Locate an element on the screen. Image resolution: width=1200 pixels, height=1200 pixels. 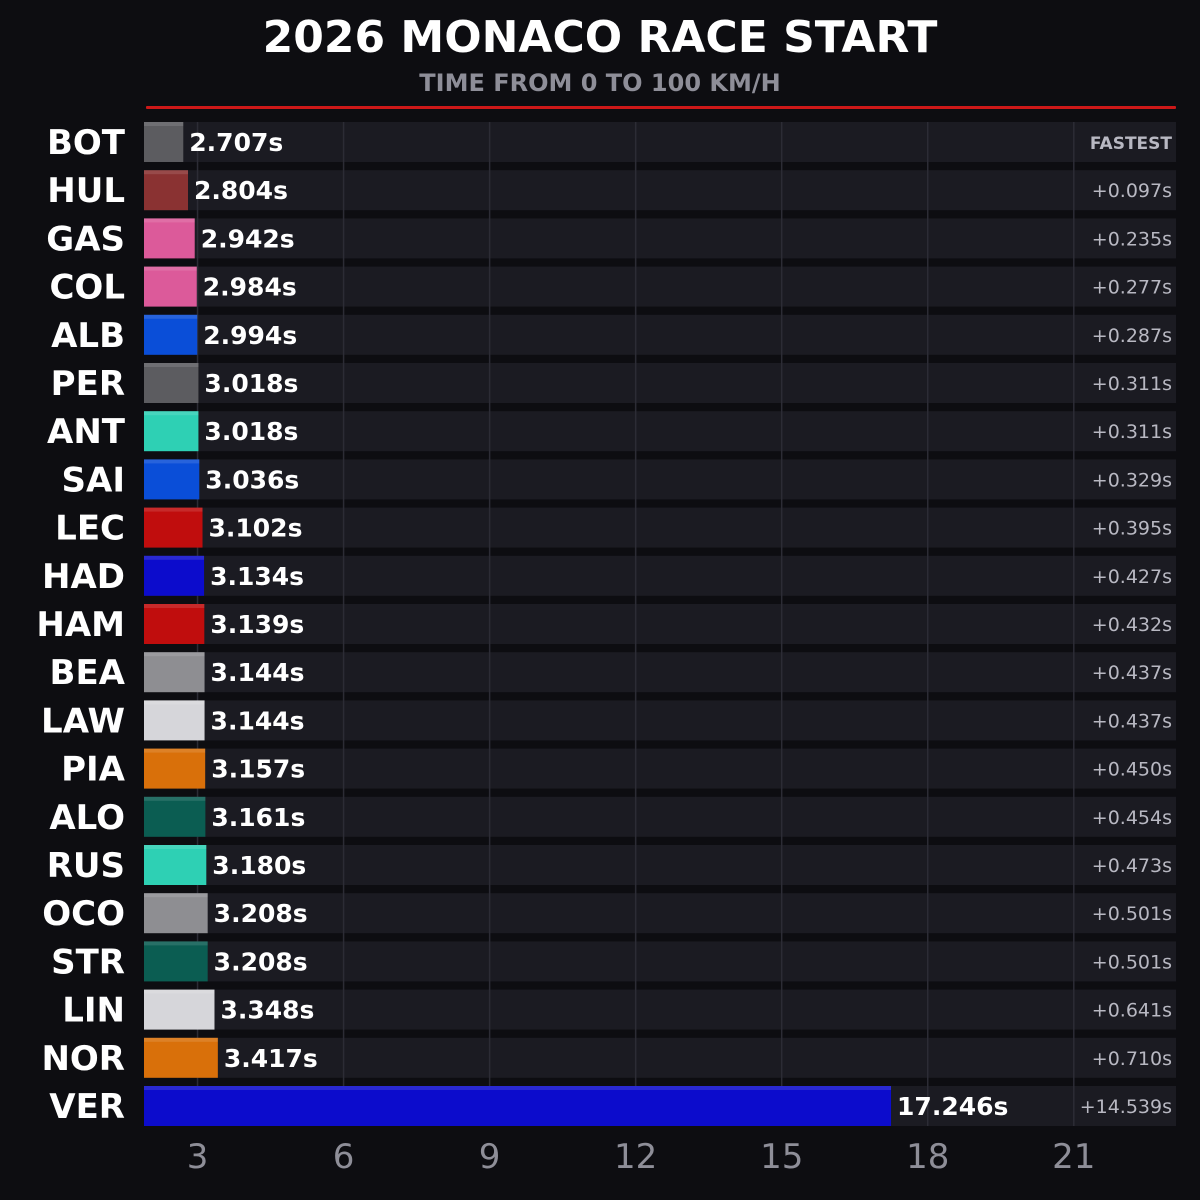
gap-label: FASTEST is located at coordinates (1131, 144).